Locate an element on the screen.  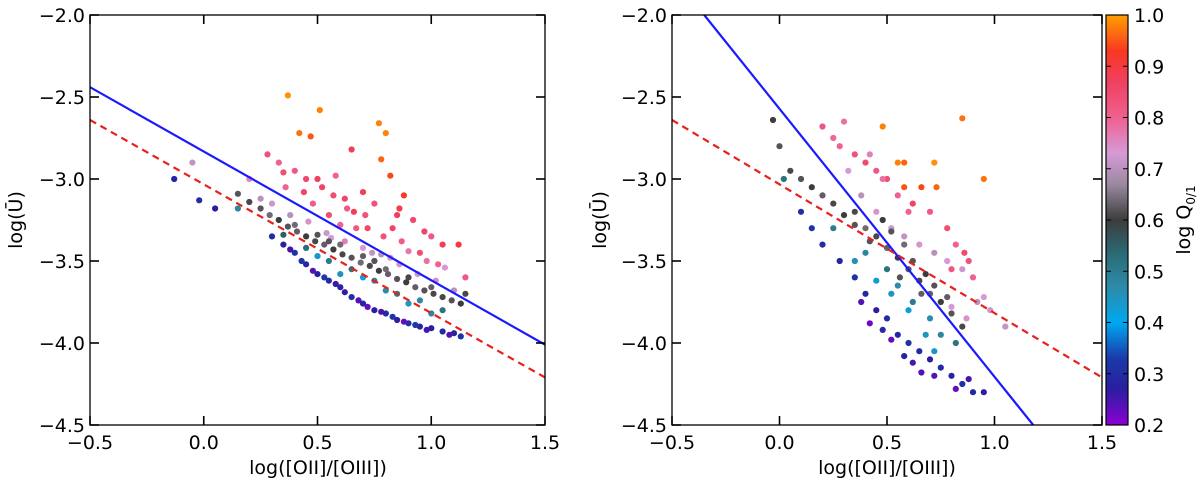
colorbar-ticks: 0.2 0.3 0.4 0.5 0.6 0.7 0.8 0.9 1.0 is located at coordinates (1135, 221).